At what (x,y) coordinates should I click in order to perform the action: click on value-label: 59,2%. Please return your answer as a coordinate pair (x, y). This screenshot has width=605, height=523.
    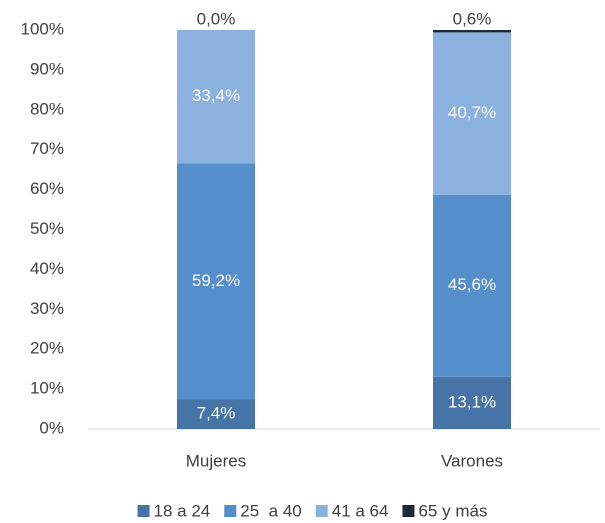
    Looking at the image, I should click on (216, 280).